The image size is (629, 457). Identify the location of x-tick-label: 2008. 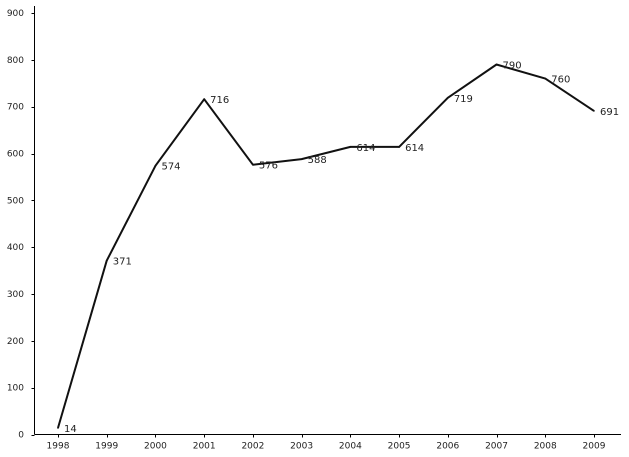
(545, 447).